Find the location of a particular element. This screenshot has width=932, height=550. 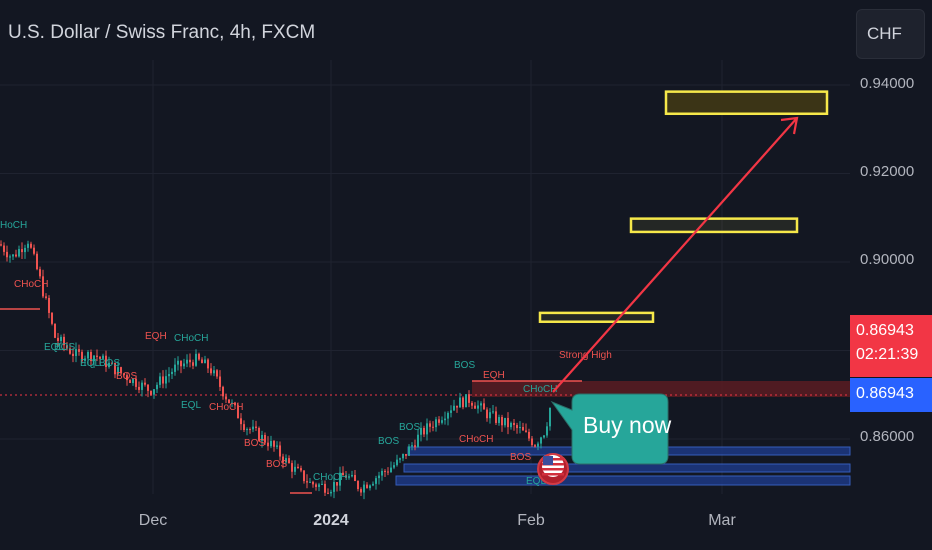

demand-zone is located at coordinates (627, 468).